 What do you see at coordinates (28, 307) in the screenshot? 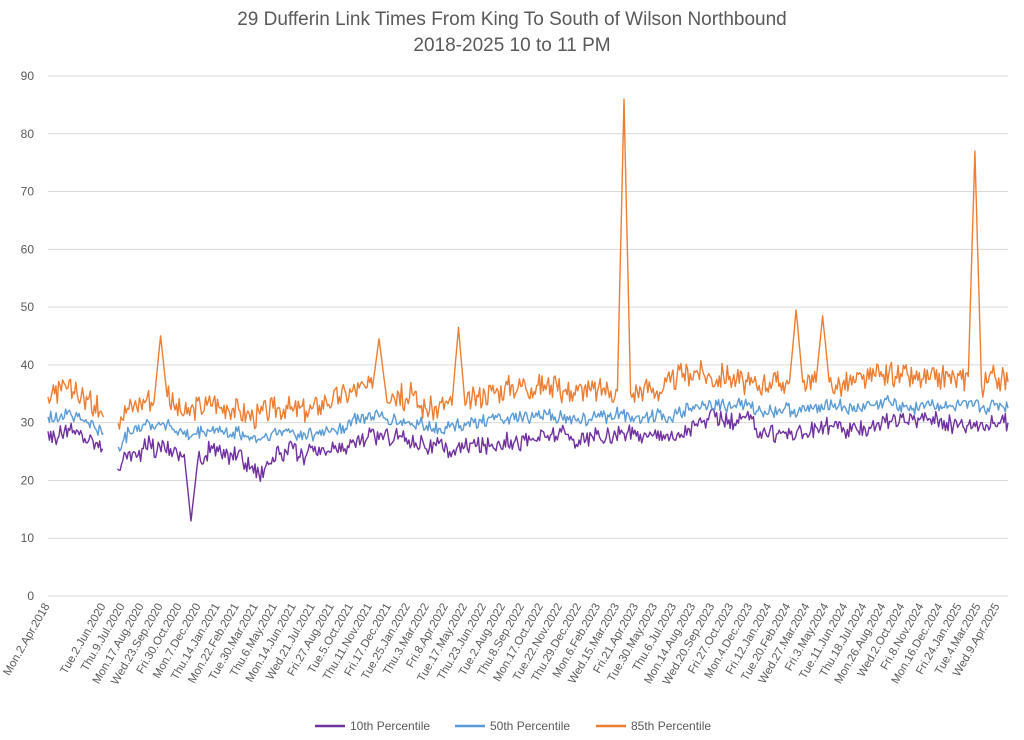
I see `y-tick-label: 50` at bounding box center [28, 307].